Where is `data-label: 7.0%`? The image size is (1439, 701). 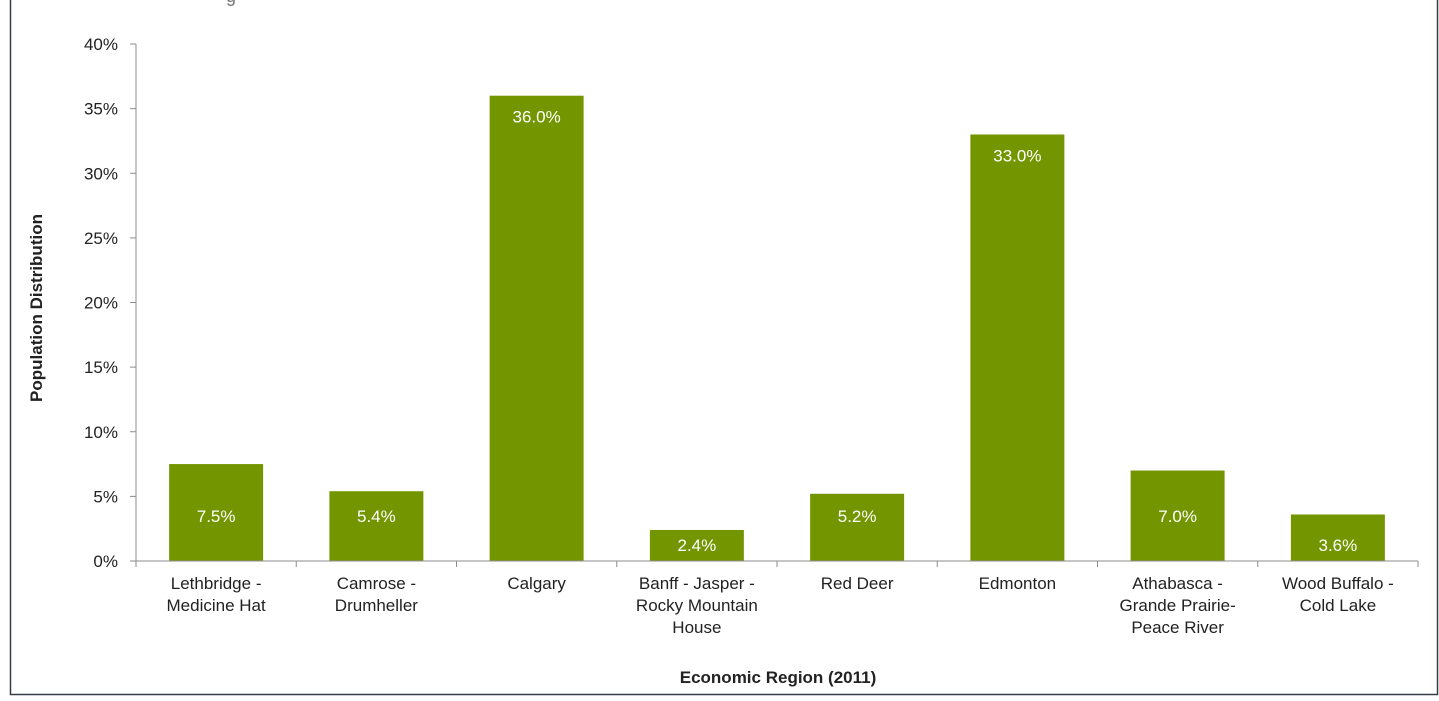 data-label: 7.0% is located at coordinates (1177, 516).